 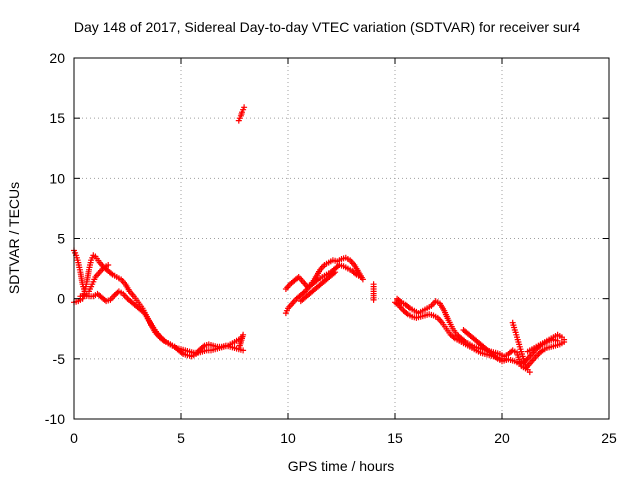 What do you see at coordinates (395, 438) in the screenshot?
I see `x-tick-label: 15` at bounding box center [395, 438].